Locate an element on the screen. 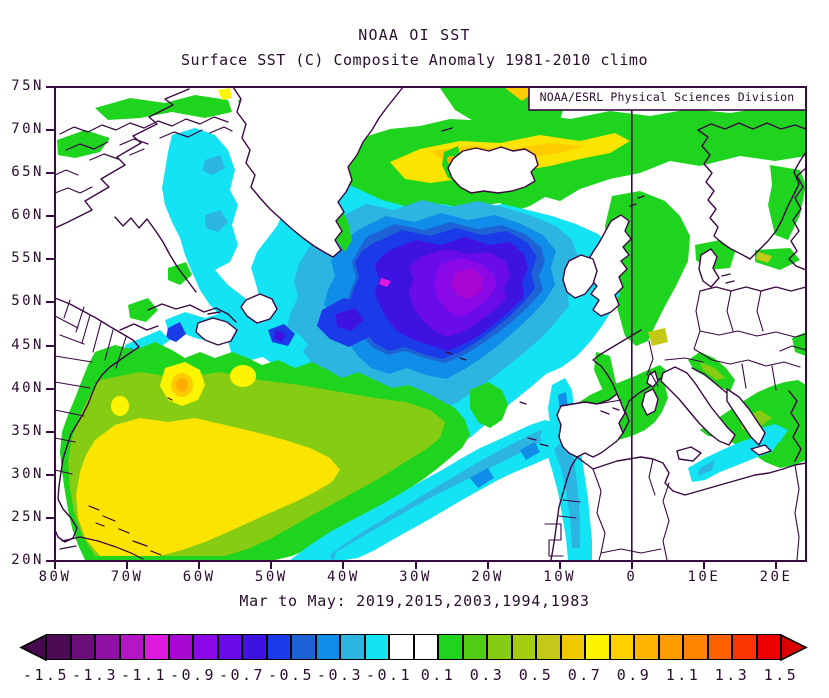 Image resolution: width=829 pixels, height=698 pixels. cuba-bahamas is located at coordinates (110, 532).